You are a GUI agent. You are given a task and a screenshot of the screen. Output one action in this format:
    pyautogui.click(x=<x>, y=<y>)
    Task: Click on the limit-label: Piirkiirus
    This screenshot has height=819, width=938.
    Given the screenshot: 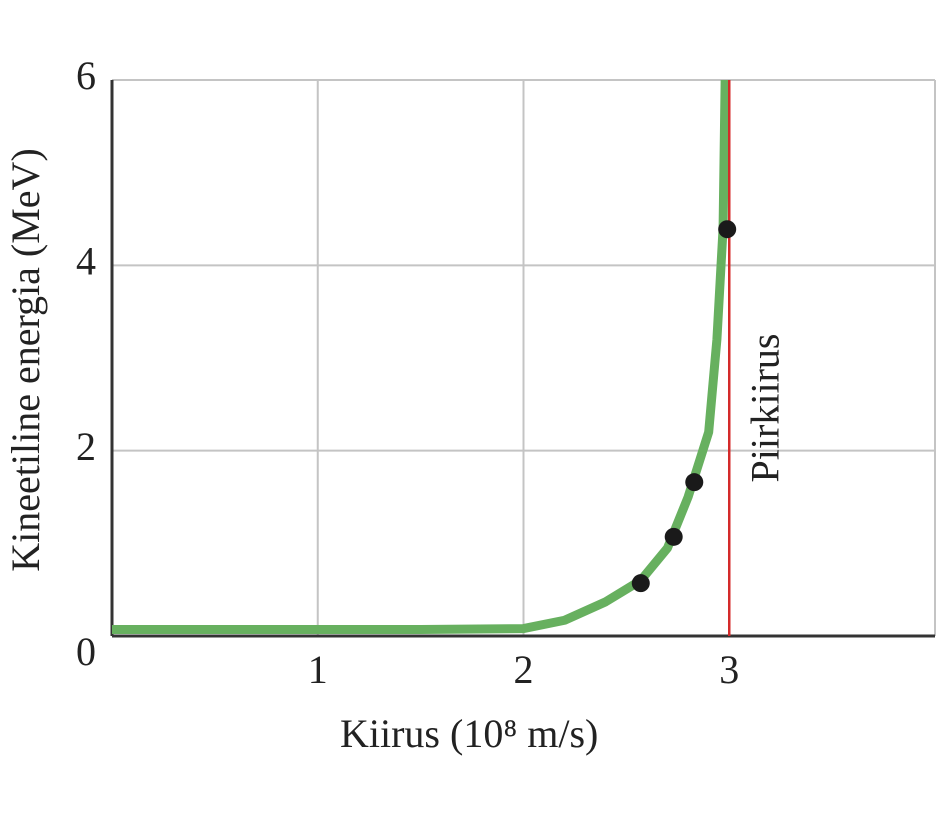 What is the action you would take?
    pyautogui.click(x=764, y=408)
    